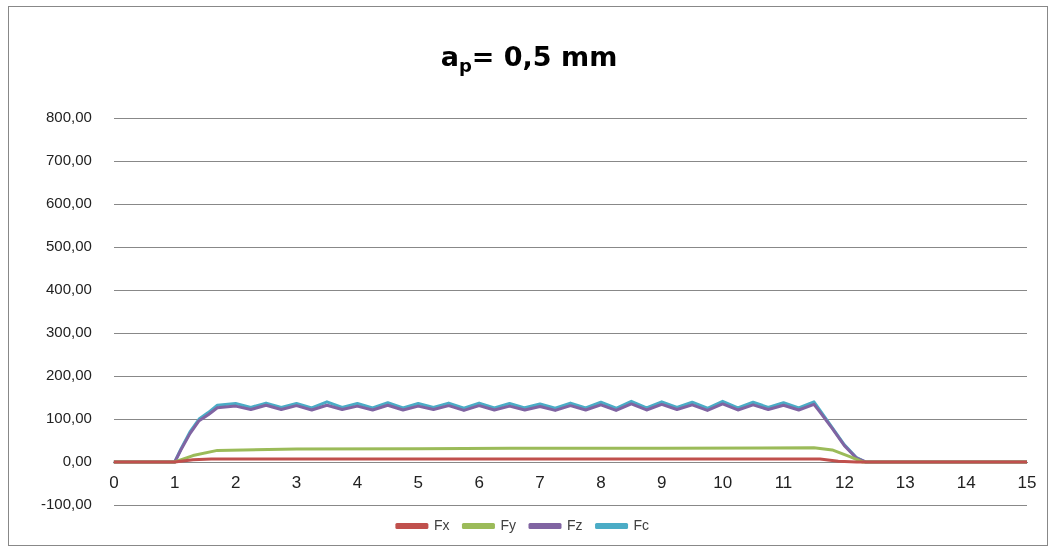 The height and width of the screenshot is (552, 1057). What do you see at coordinates (575, 524) in the screenshot?
I see `legend-label: Fz` at bounding box center [575, 524].